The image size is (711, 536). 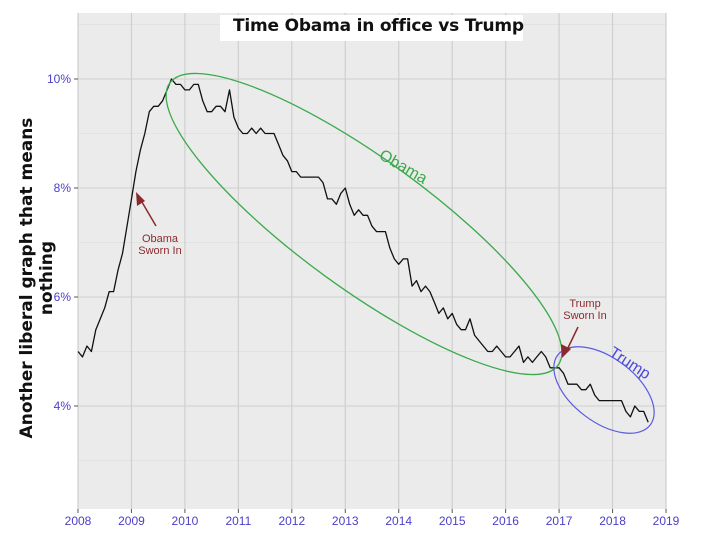 I want to click on y-axis-ticks: 4% 6% 8% 10%, so click(x=62, y=242).